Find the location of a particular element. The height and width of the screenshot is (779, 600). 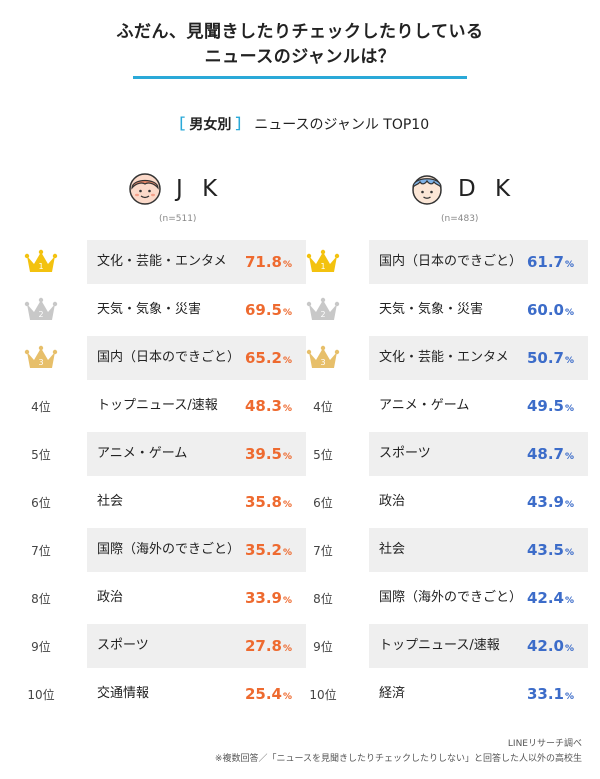

rank-cell: 国際（海外のできごと） 35.2% is located at coordinates (196, 550).